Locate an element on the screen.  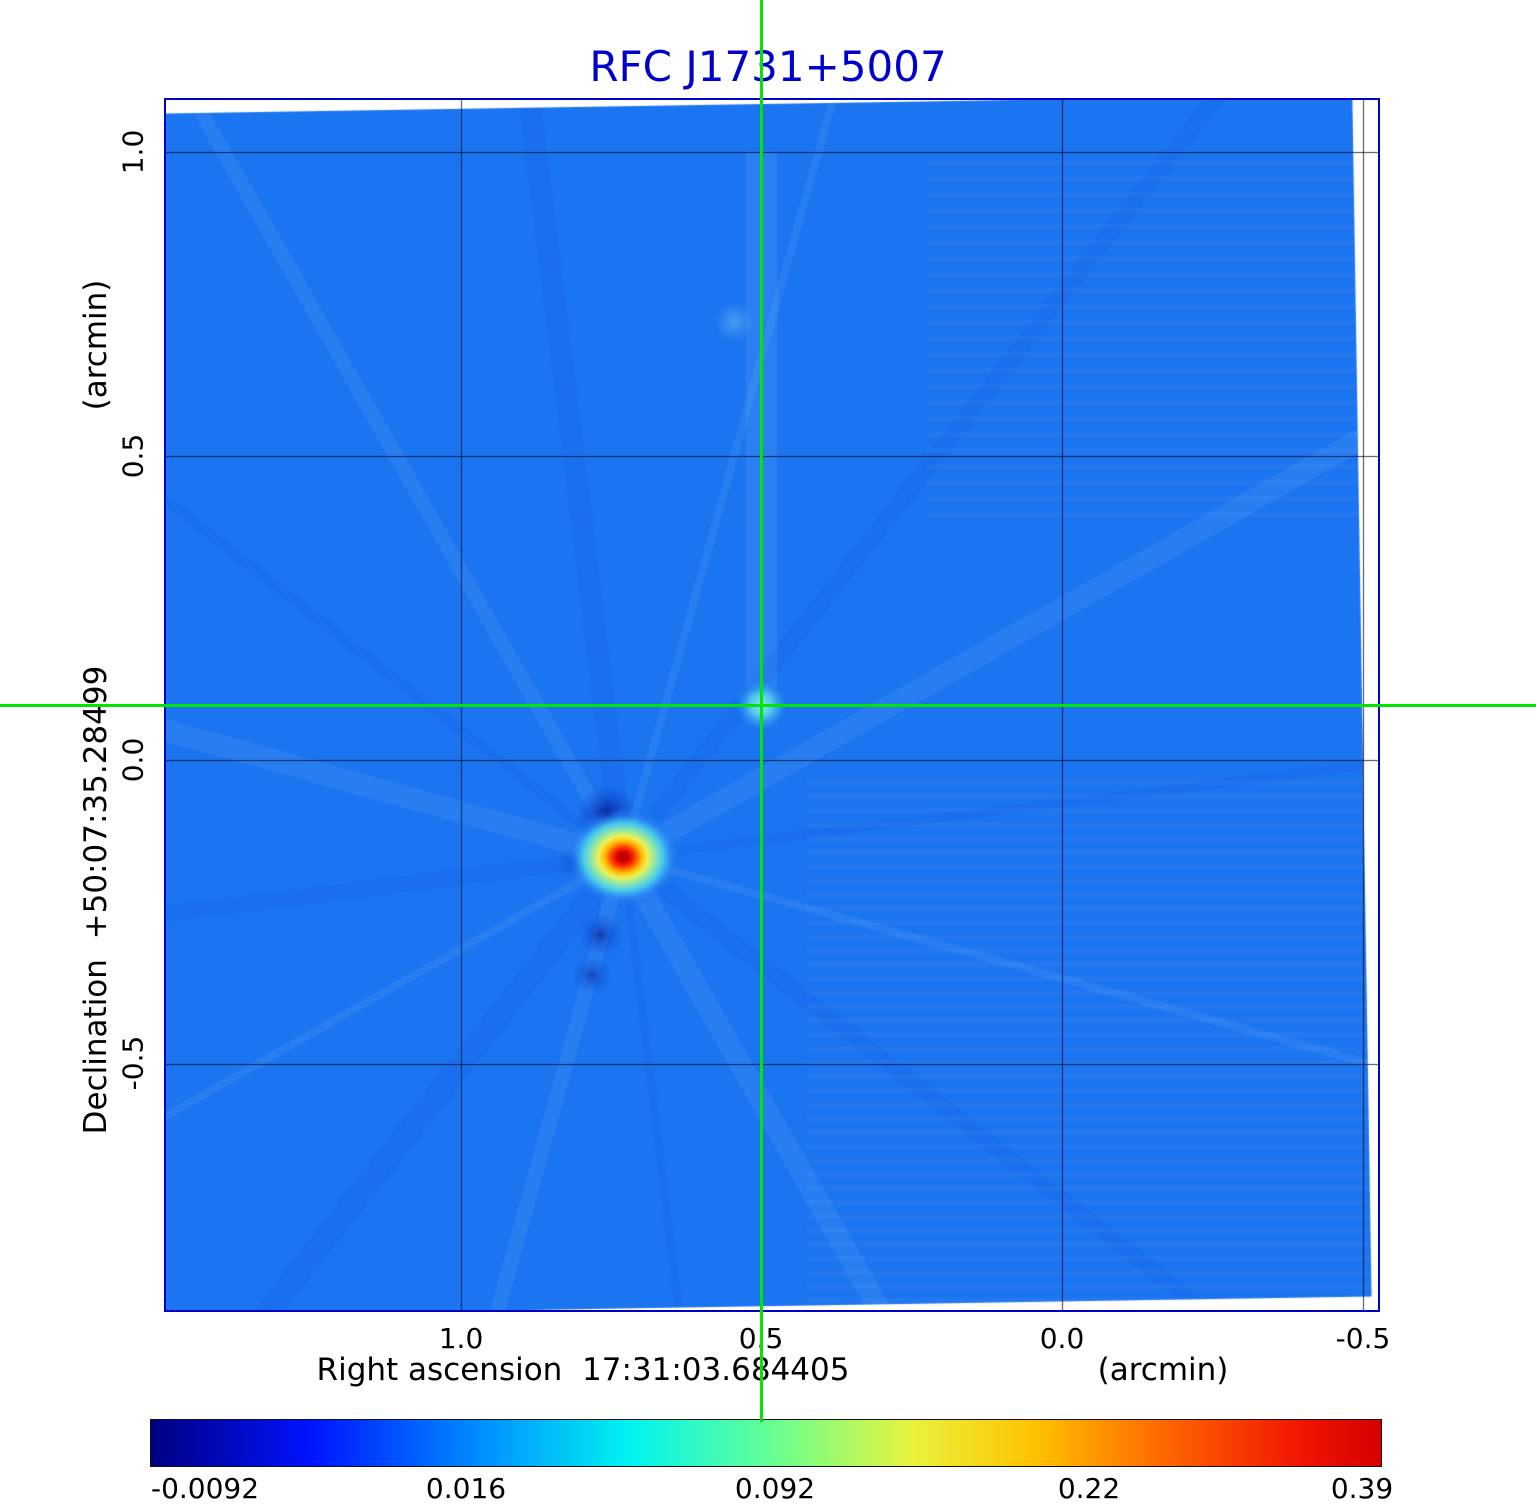
y-axis-label: Declination +50:07:35.28499 is located at coordinates (96, 900).